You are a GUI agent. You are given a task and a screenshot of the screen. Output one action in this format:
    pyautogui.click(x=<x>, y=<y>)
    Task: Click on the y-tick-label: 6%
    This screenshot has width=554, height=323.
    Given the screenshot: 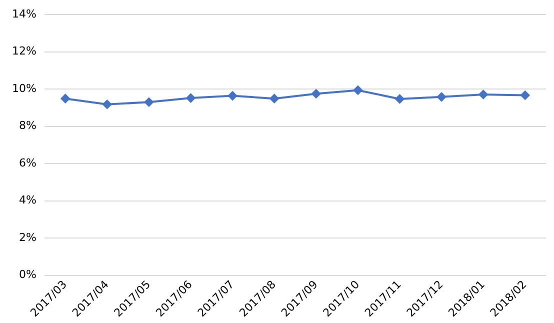 What is the action you would take?
    pyautogui.click(x=27, y=163)
    